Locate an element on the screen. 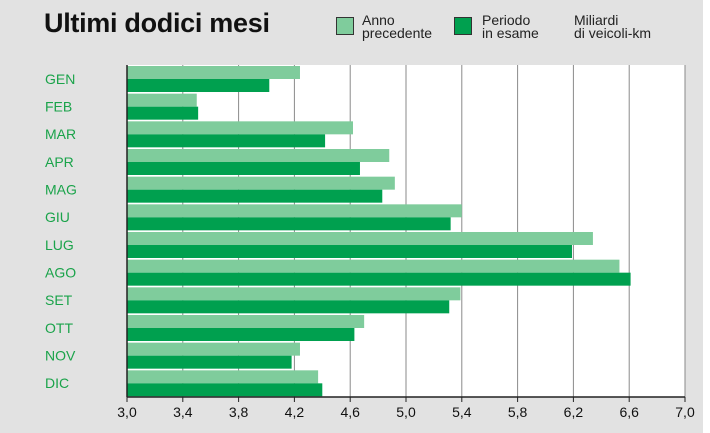  month-label: FEB is located at coordinates (58, 107).